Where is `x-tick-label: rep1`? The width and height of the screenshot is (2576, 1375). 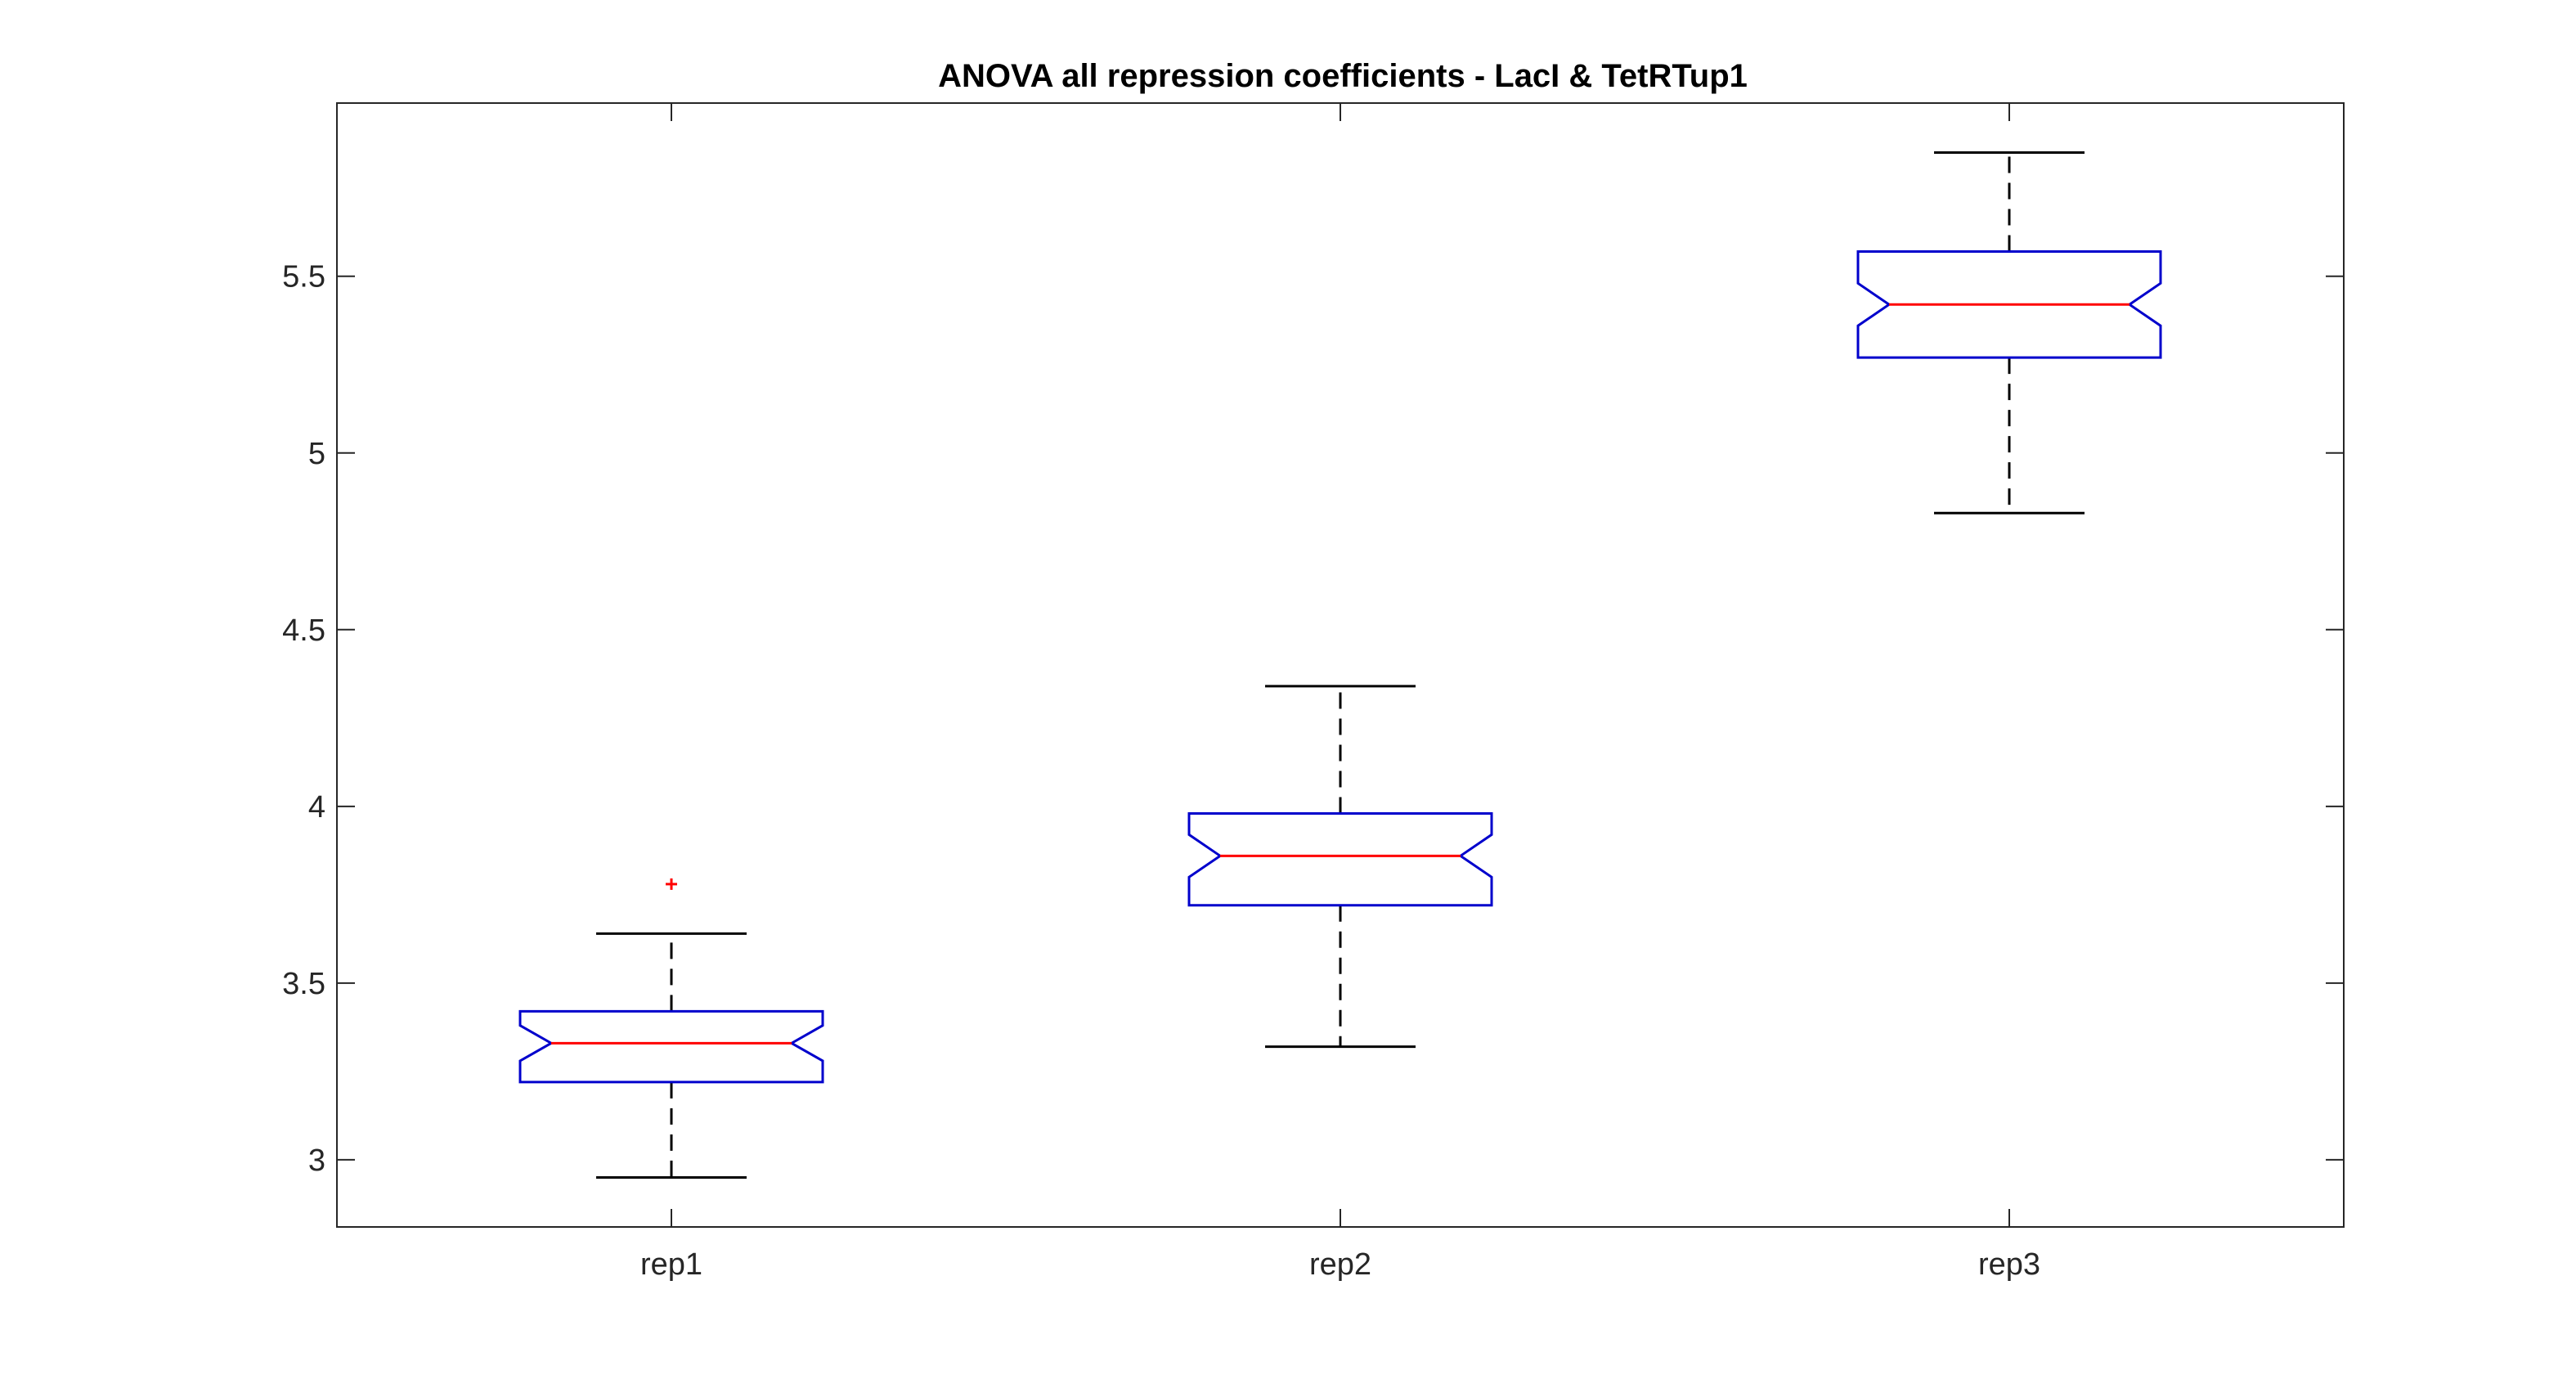
x-tick-label: rep1 is located at coordinates (671, 1265).